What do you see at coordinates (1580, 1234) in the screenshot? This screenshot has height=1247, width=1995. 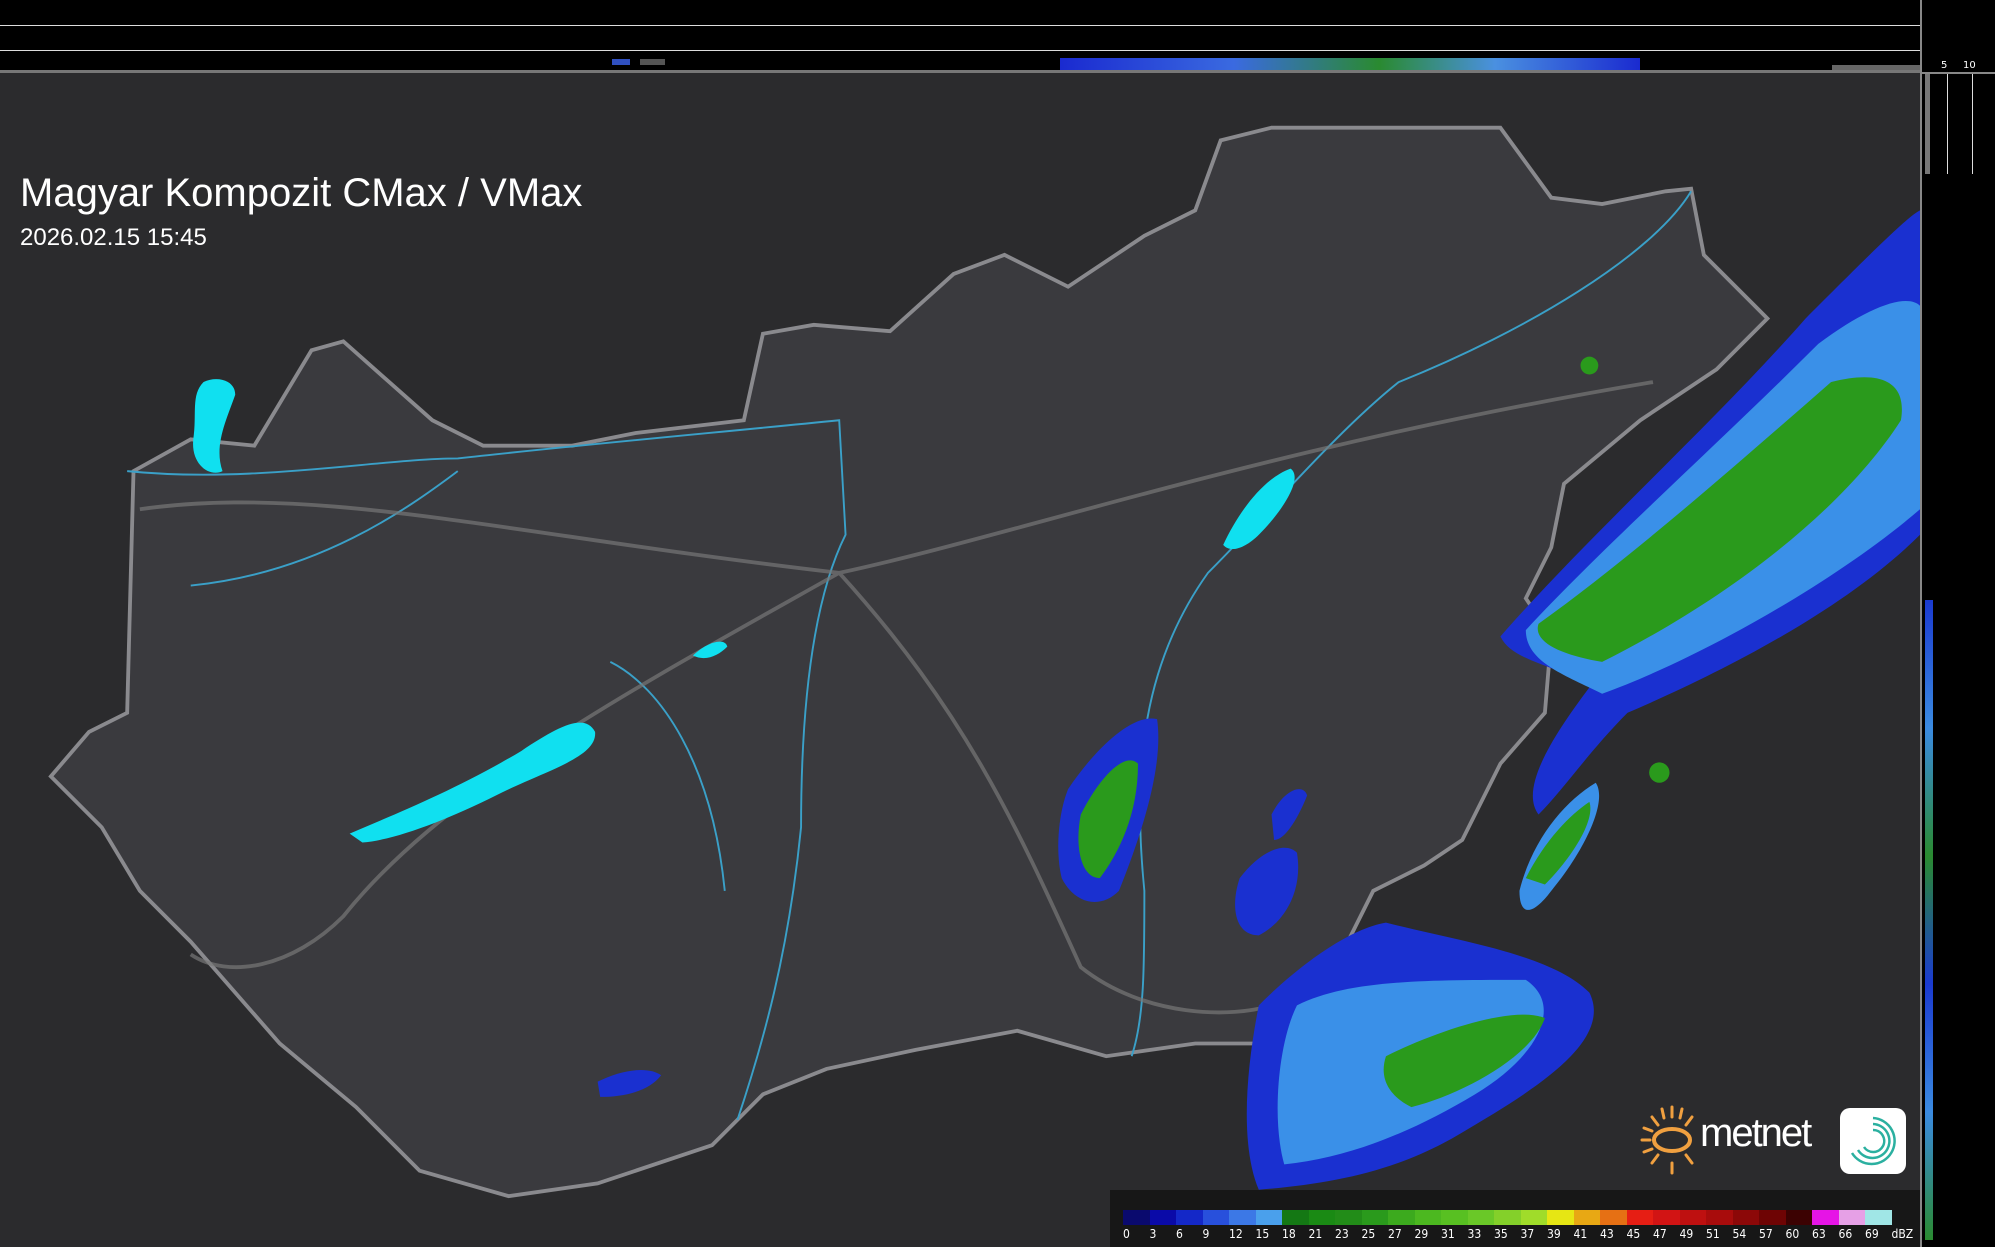 I see `legend-label: 41` at bounding box center [1580, 1234].